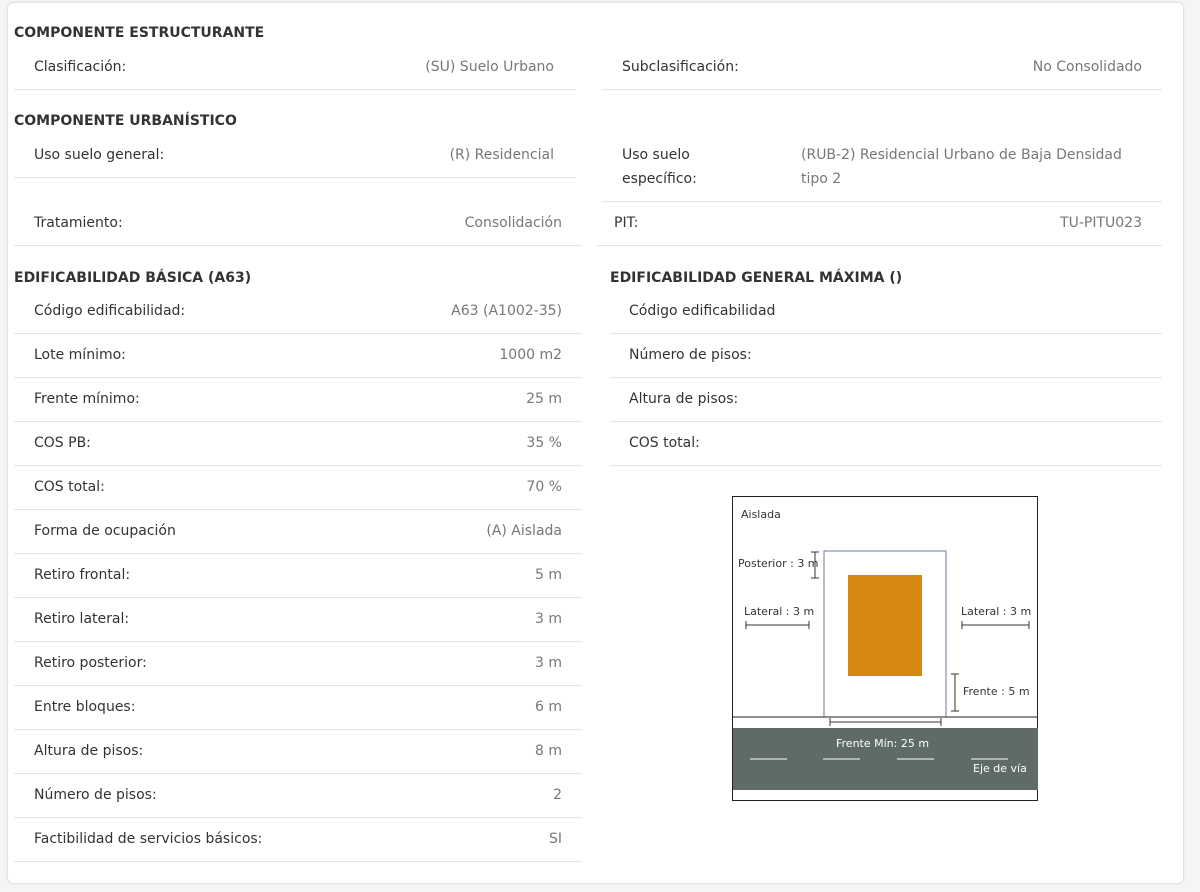 This screenshot has height=892, width=1200. I want to click on basica-row: Factibilidad de servicios básicos: SI, so click(298, 840).